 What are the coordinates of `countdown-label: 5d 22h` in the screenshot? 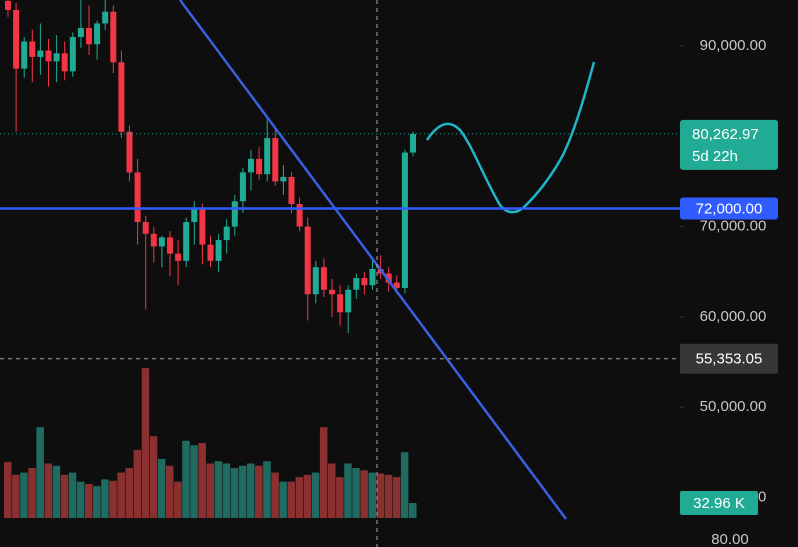 It's located at (715, 156).